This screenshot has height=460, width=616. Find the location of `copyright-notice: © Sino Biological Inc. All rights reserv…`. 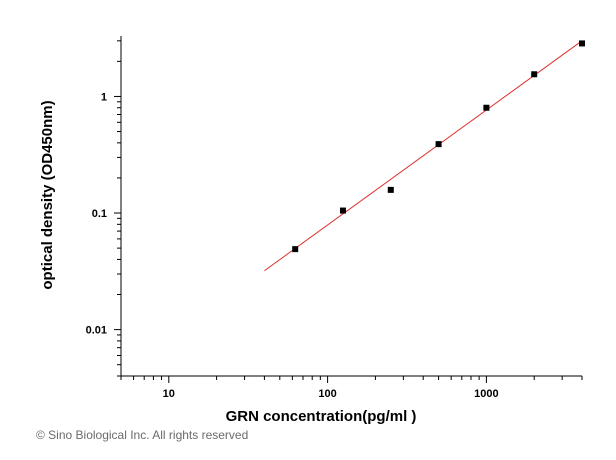

copyright-notice: © Sino Biological Inc. All rights reserv… is located at coordinates (142, 435).